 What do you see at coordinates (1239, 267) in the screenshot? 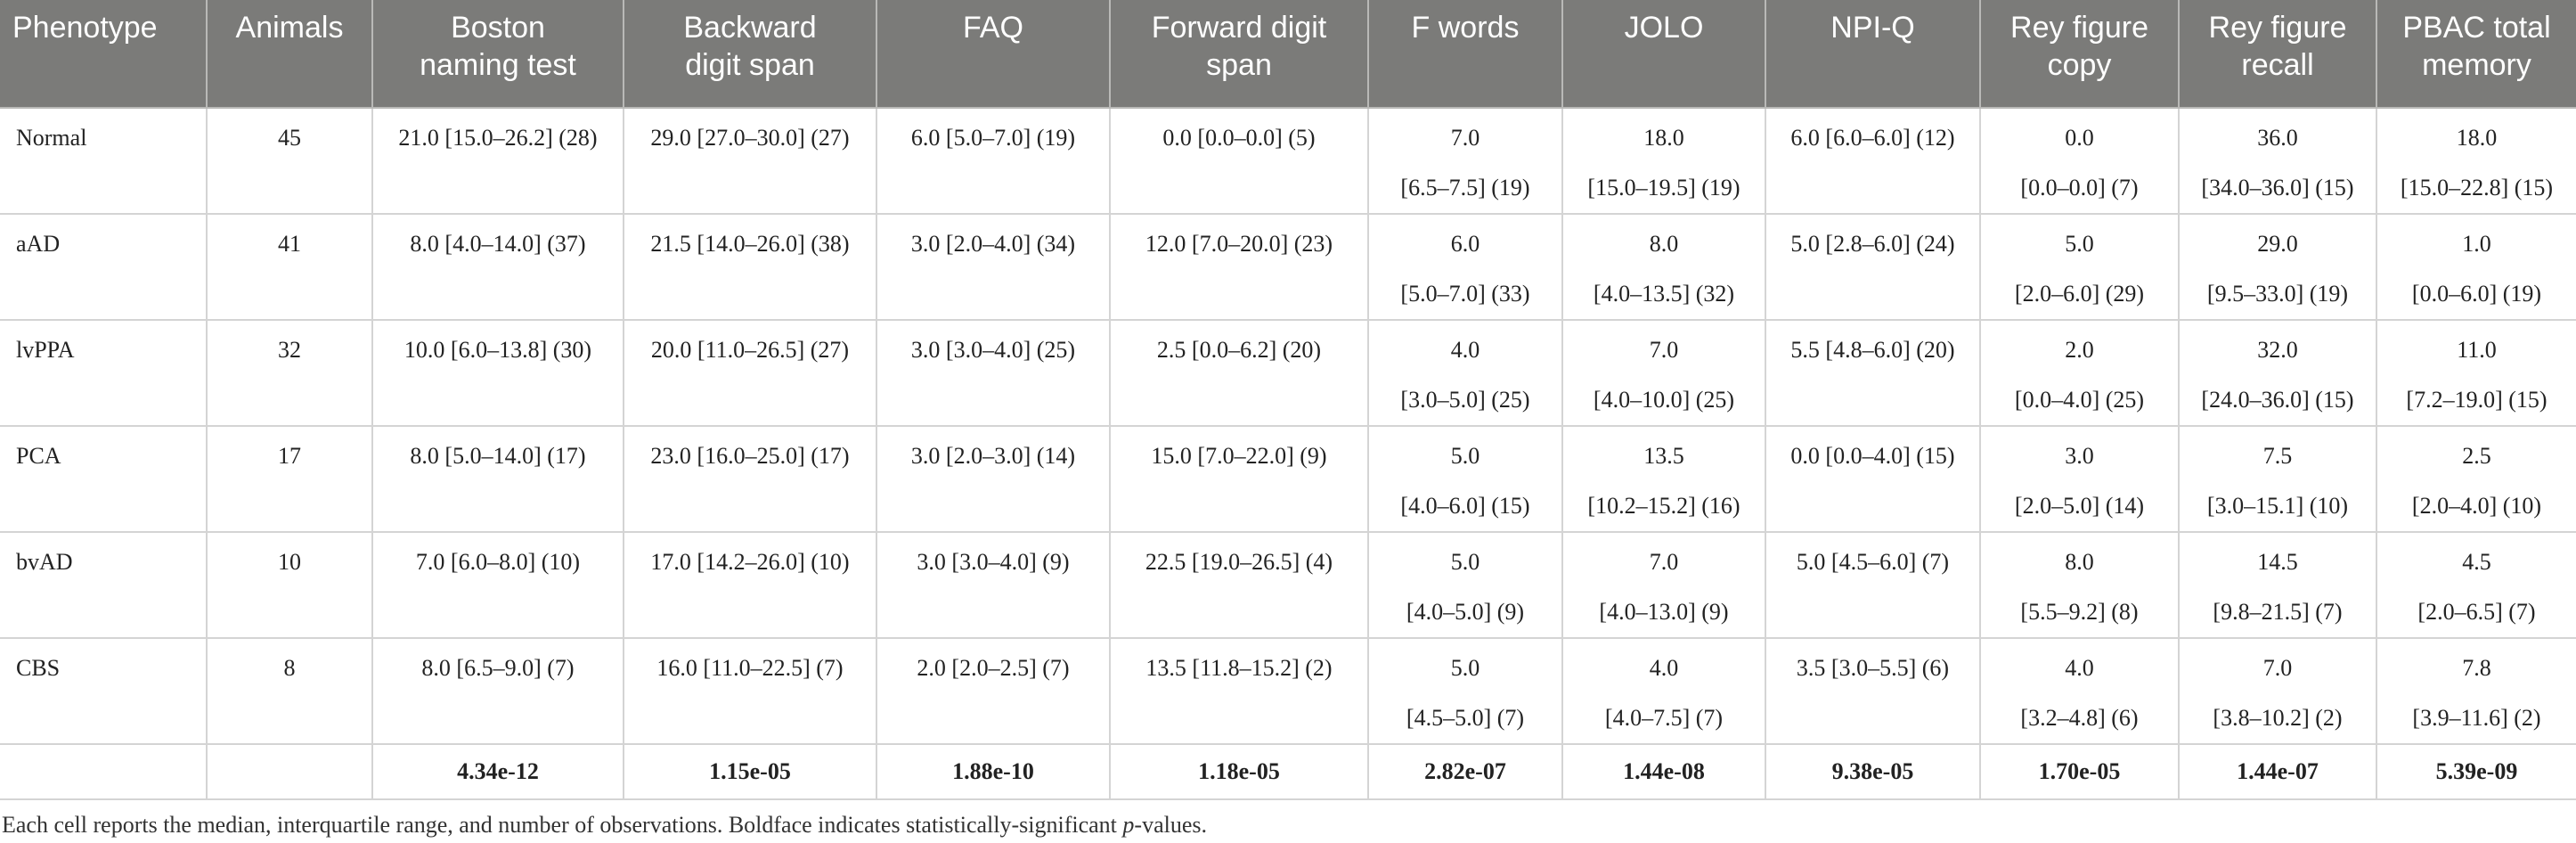
I see `table-cell: 12.0 [7.0–20.0] (23)` at bounding box center [1239, 267].